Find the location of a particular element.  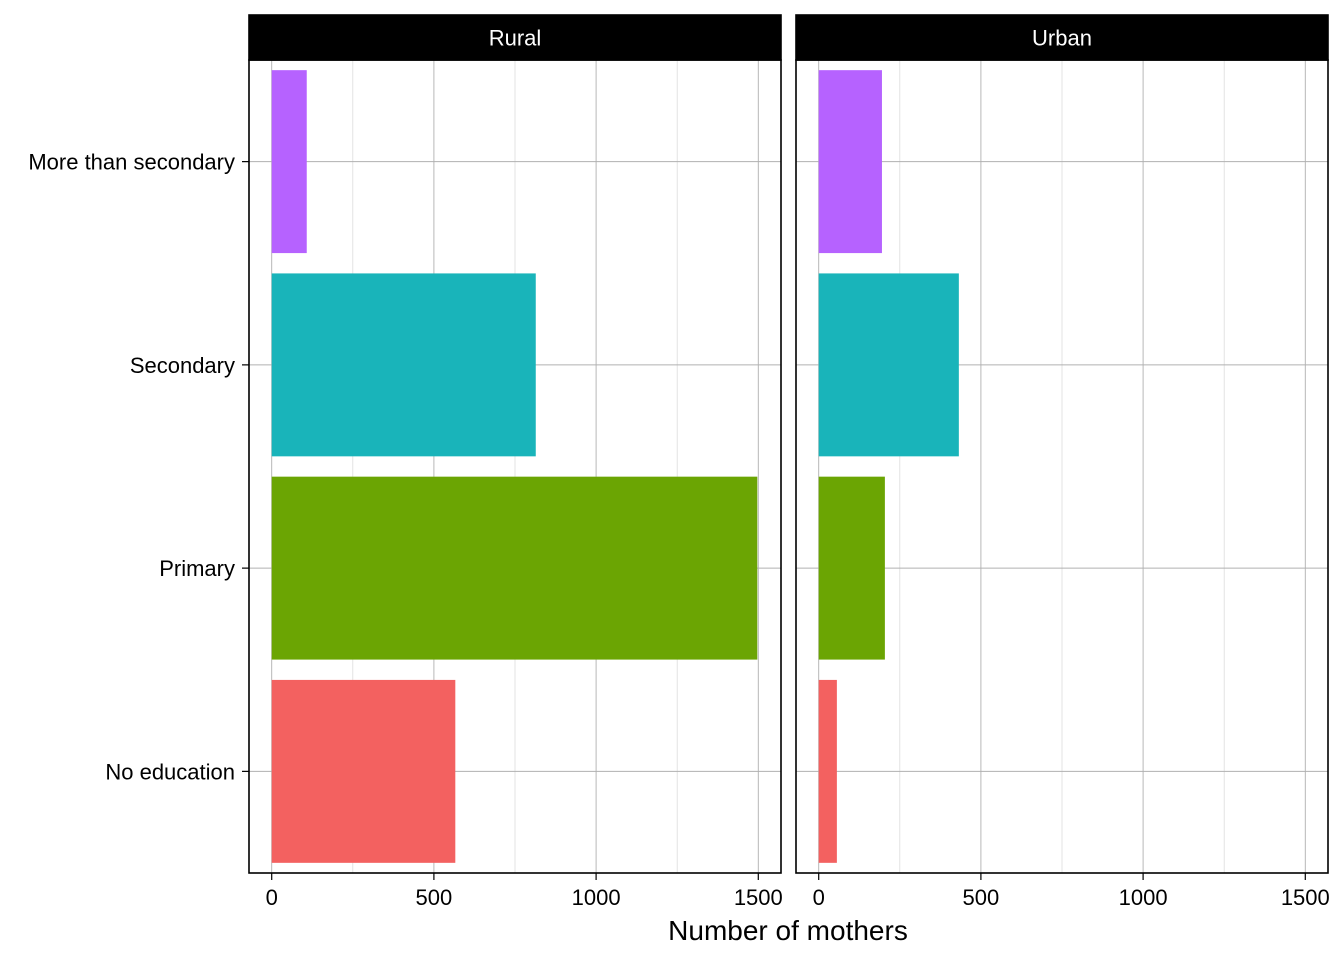

y-tick-label: Primary is located at coordinates (197, 568).